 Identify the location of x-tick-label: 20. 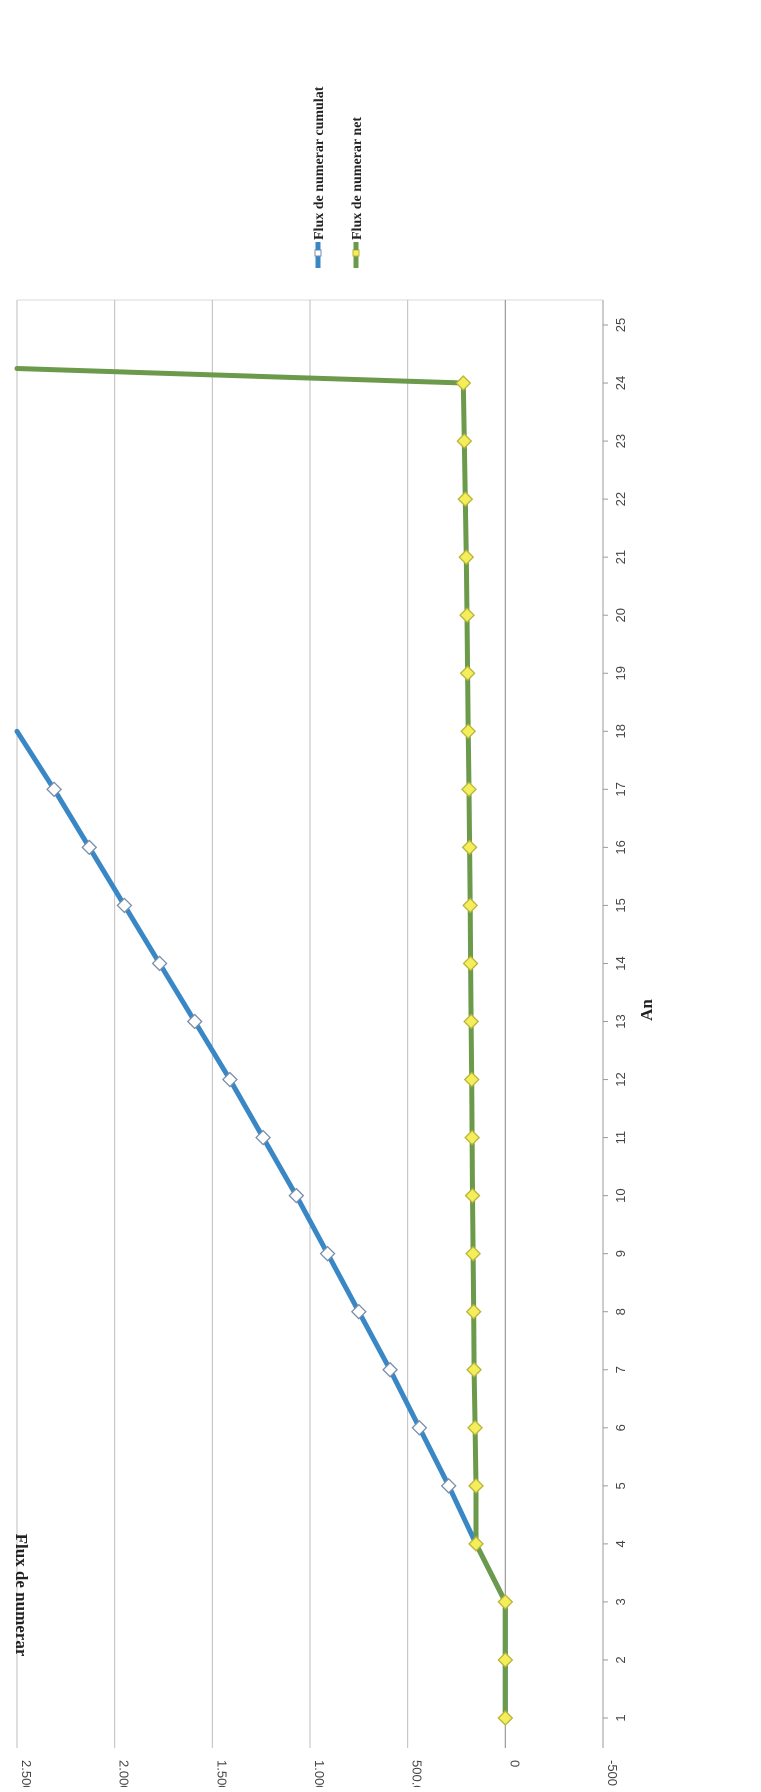
(620, 615).